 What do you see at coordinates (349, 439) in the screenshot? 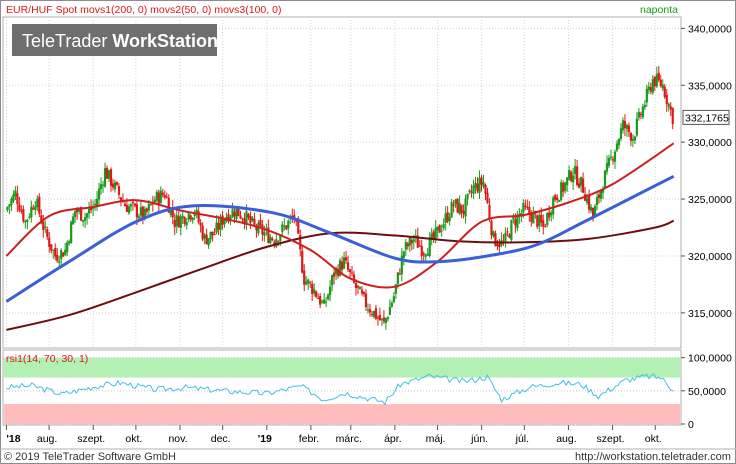
I see `date-tick-label: márc.` at bounding box center [349, 439].